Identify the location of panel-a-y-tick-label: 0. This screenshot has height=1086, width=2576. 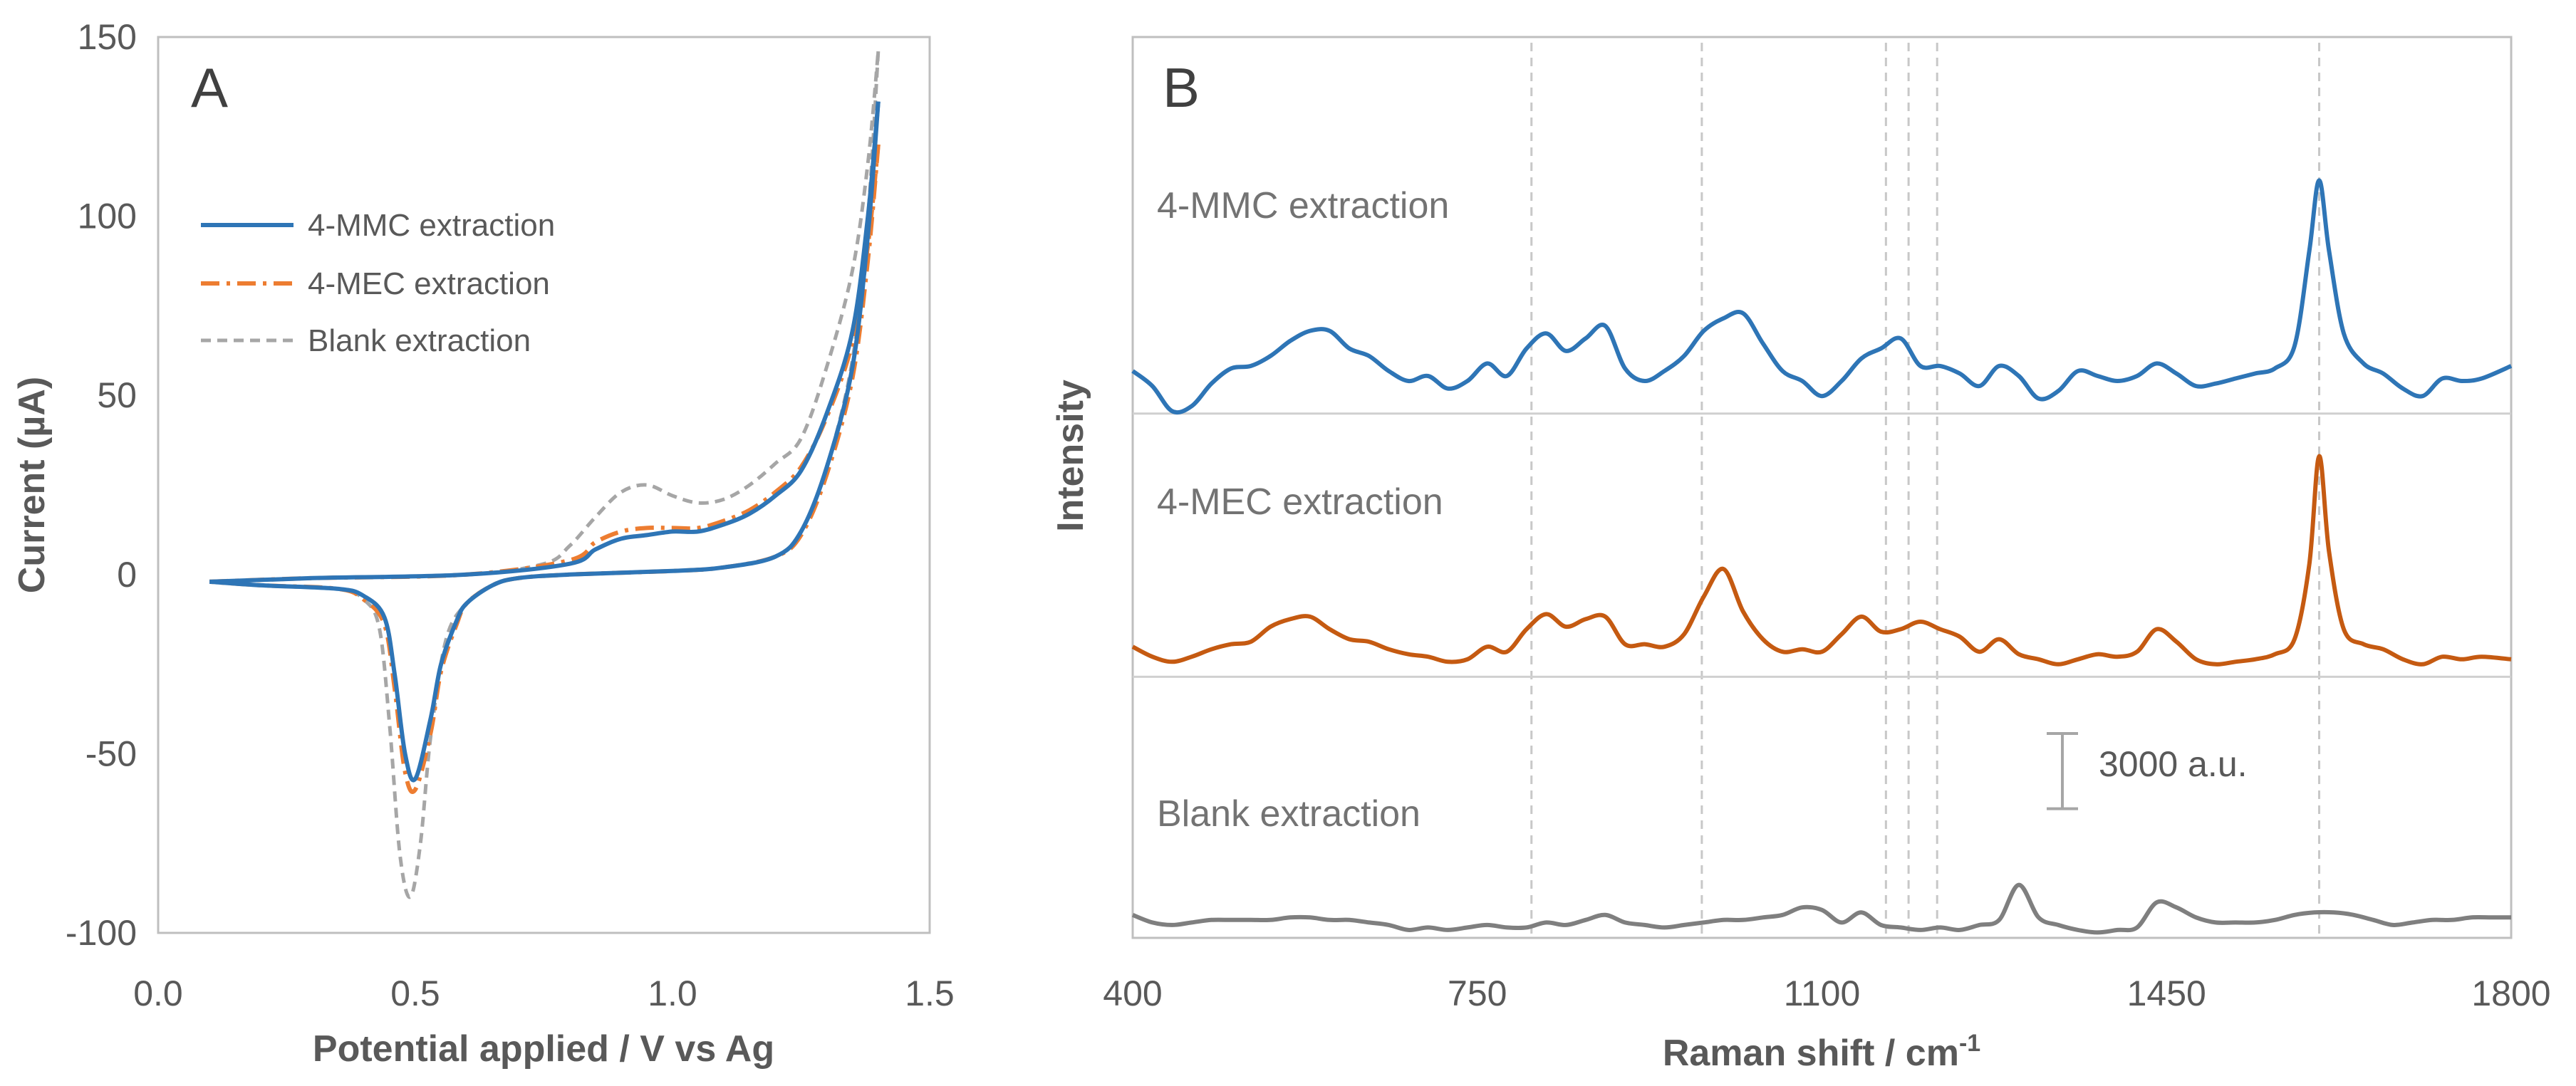
(127, 575).